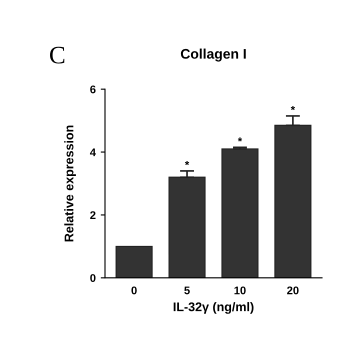  Describe the element at coordinates (93, 215) in the screenshot. I see `y-tick-label: 2` at that location.